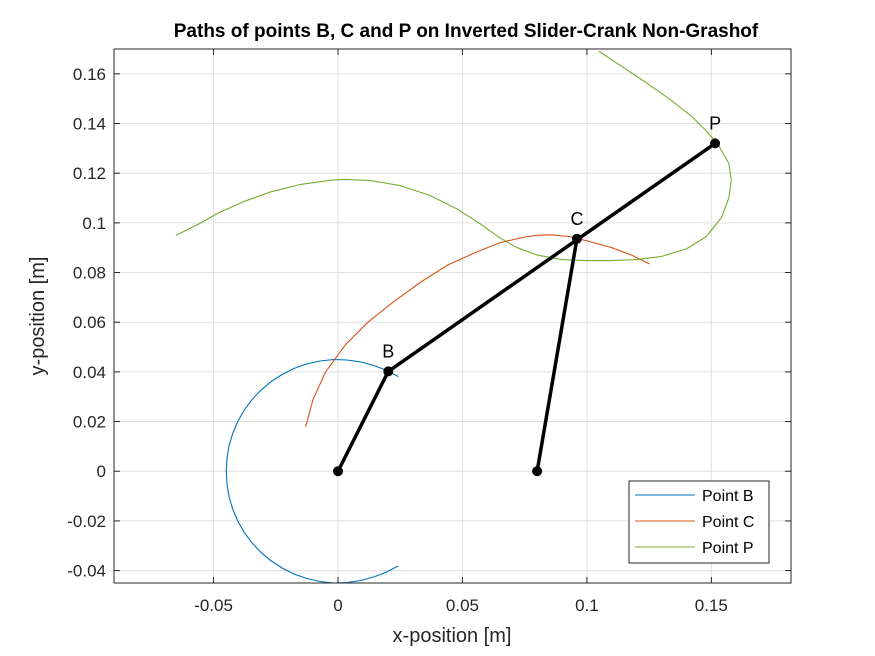  I want to click on joint-label-p: P, so click(715, 123).